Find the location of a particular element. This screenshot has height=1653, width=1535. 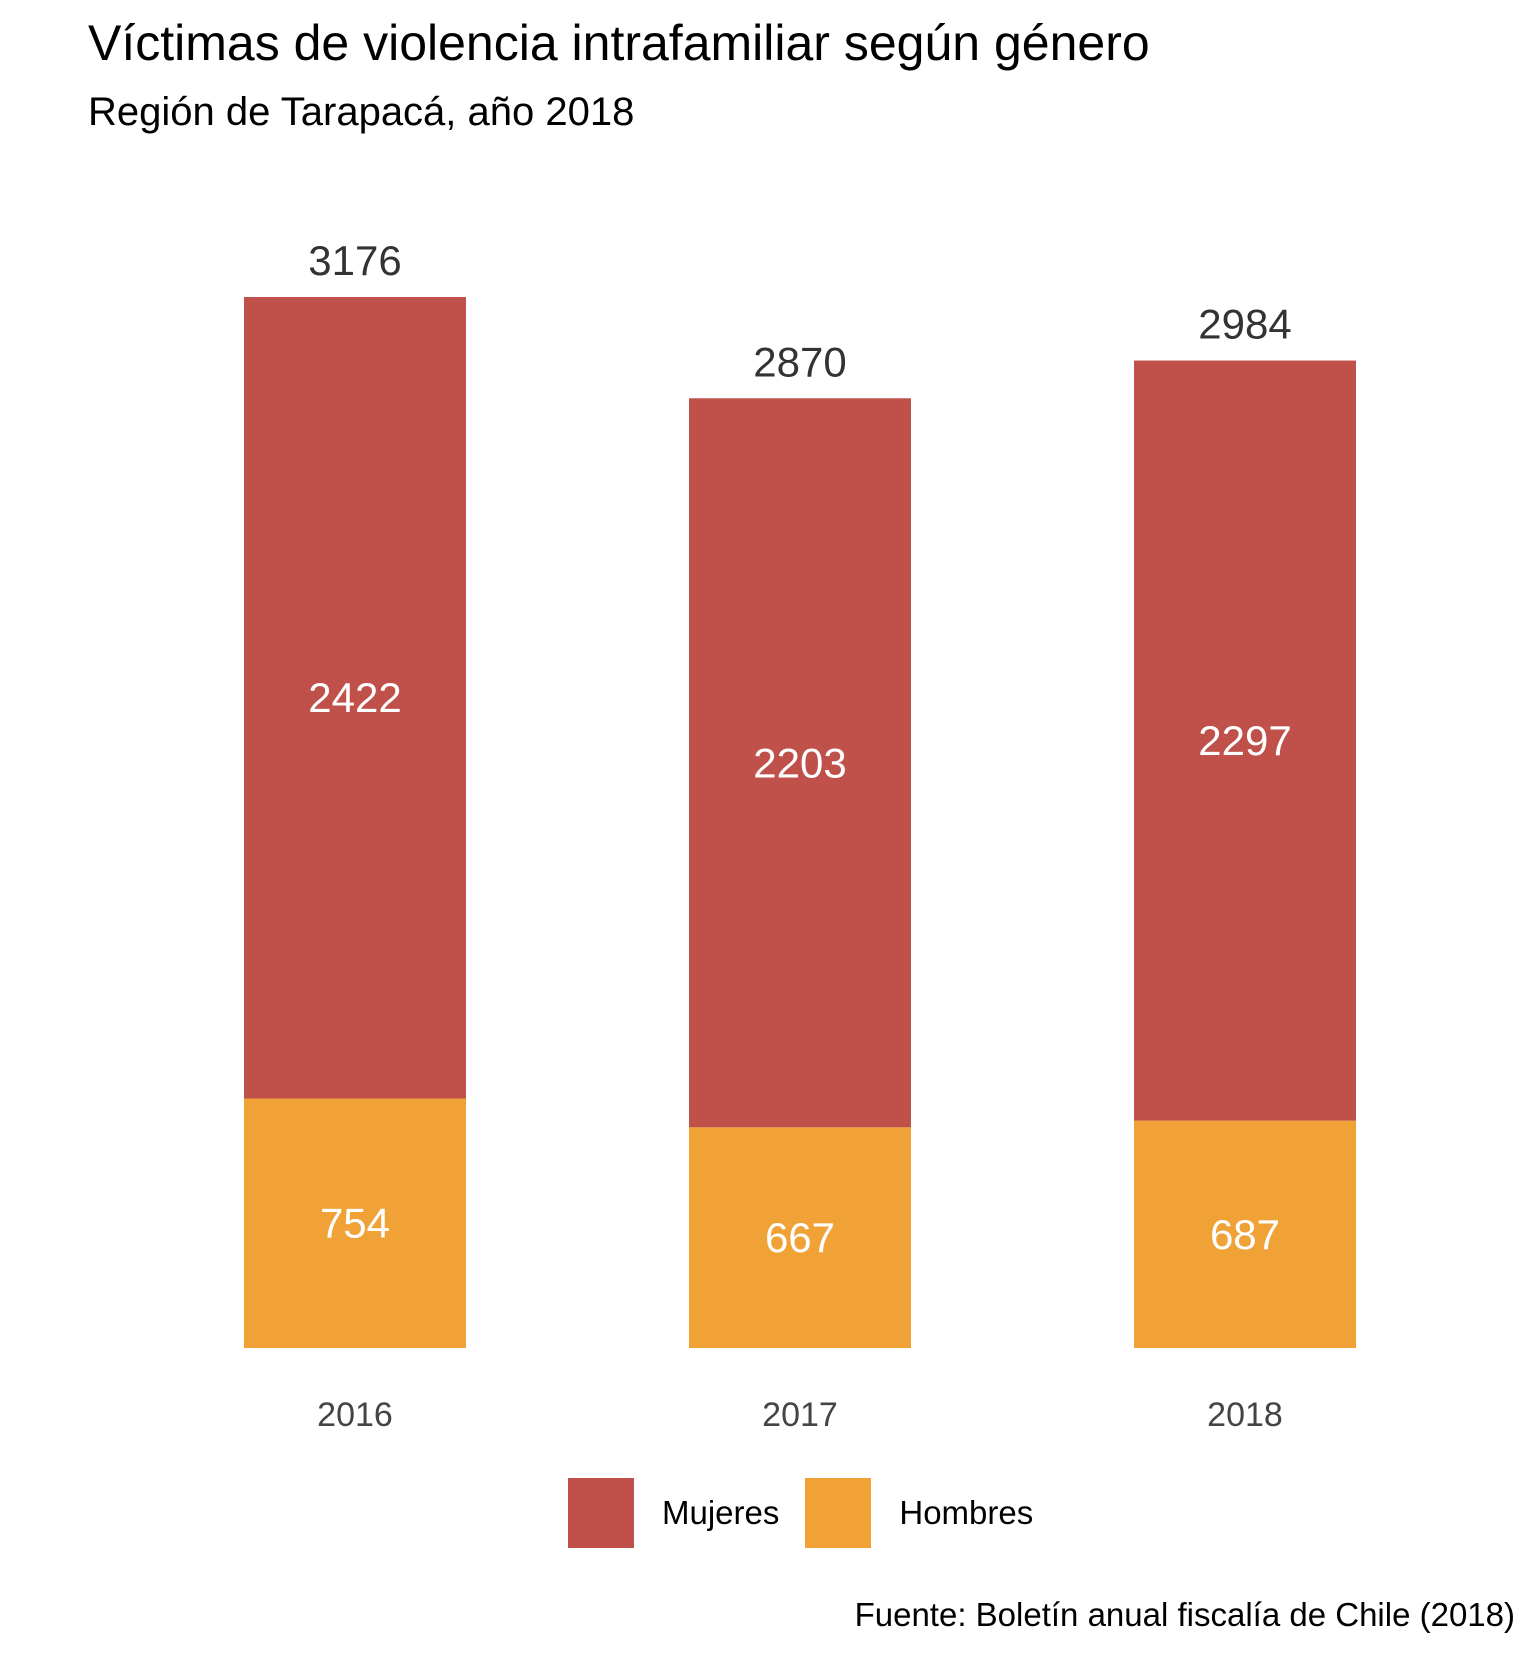

bar-mujeres-2017 is located at coordinates (800, 763).